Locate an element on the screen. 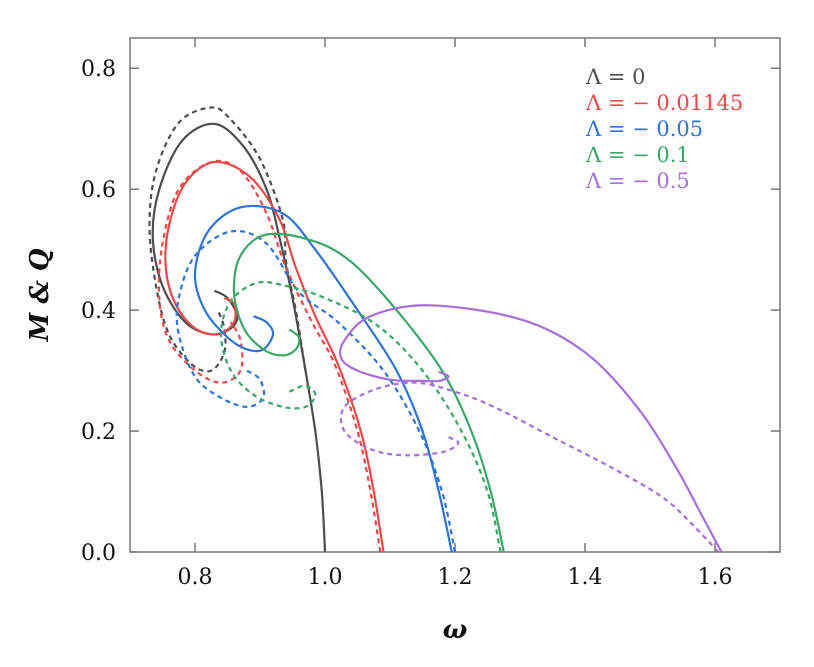 This screenshot has height=667, width=814. x-tick-label: 1.2 is located at coordinates (455, 577).